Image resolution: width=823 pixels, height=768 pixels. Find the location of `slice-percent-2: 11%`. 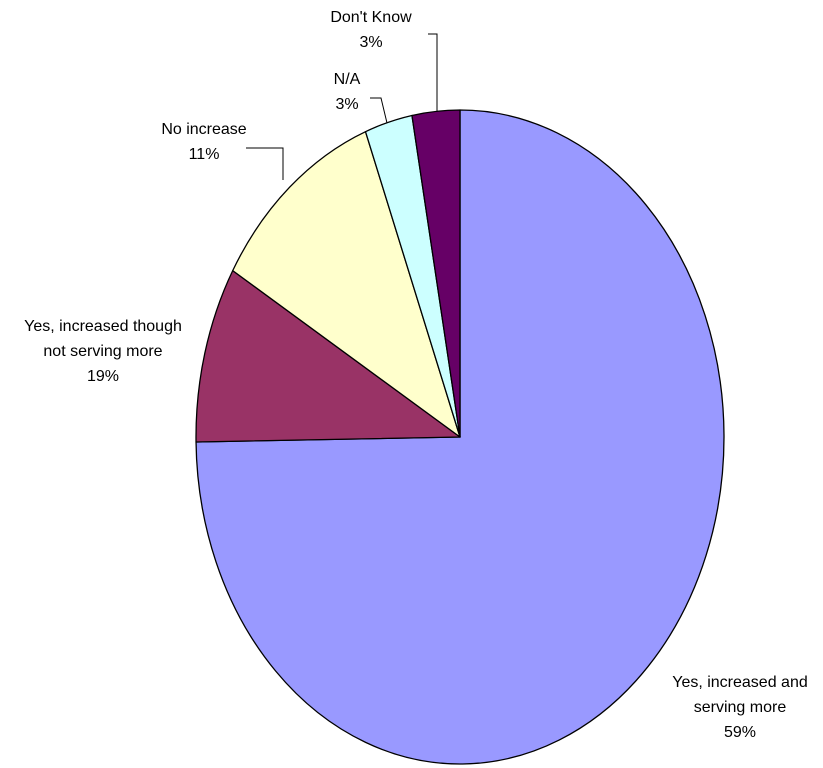

slice-percent-2: 11% is located at coordinates (204, 154).